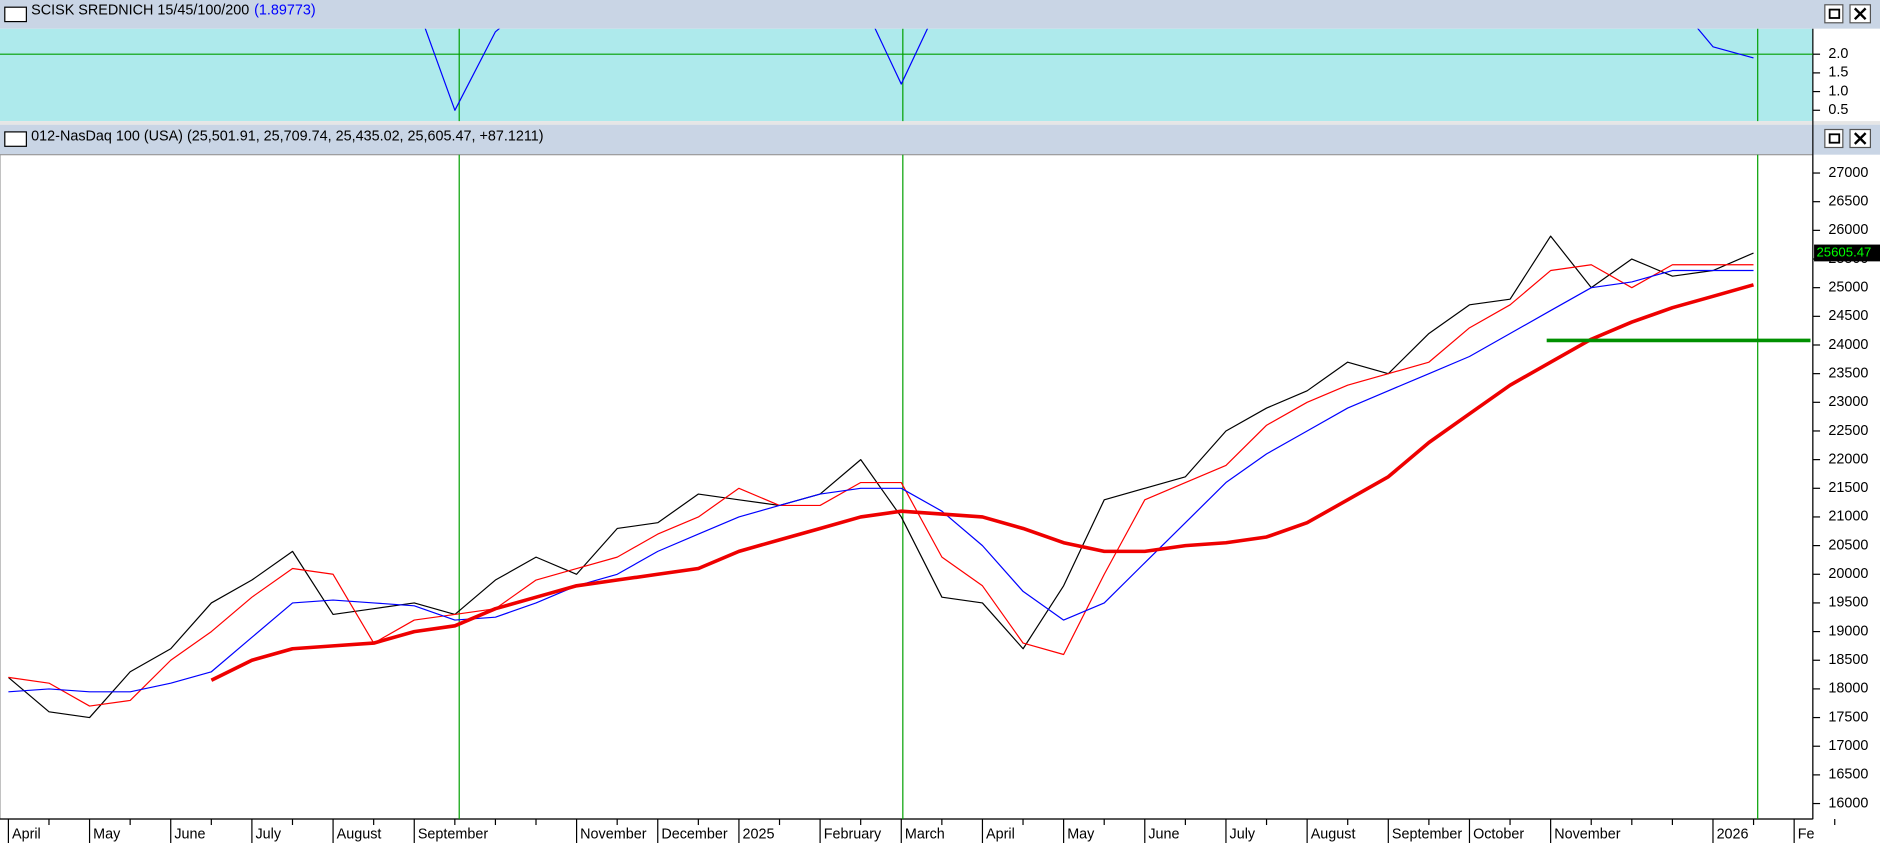 The width and height of the screenshot is (1880, 849). What do you see at coordinates (1848, 230) in the screenshot?
I see `y-tick-label: 26000` at bounding box center [1848, 230].